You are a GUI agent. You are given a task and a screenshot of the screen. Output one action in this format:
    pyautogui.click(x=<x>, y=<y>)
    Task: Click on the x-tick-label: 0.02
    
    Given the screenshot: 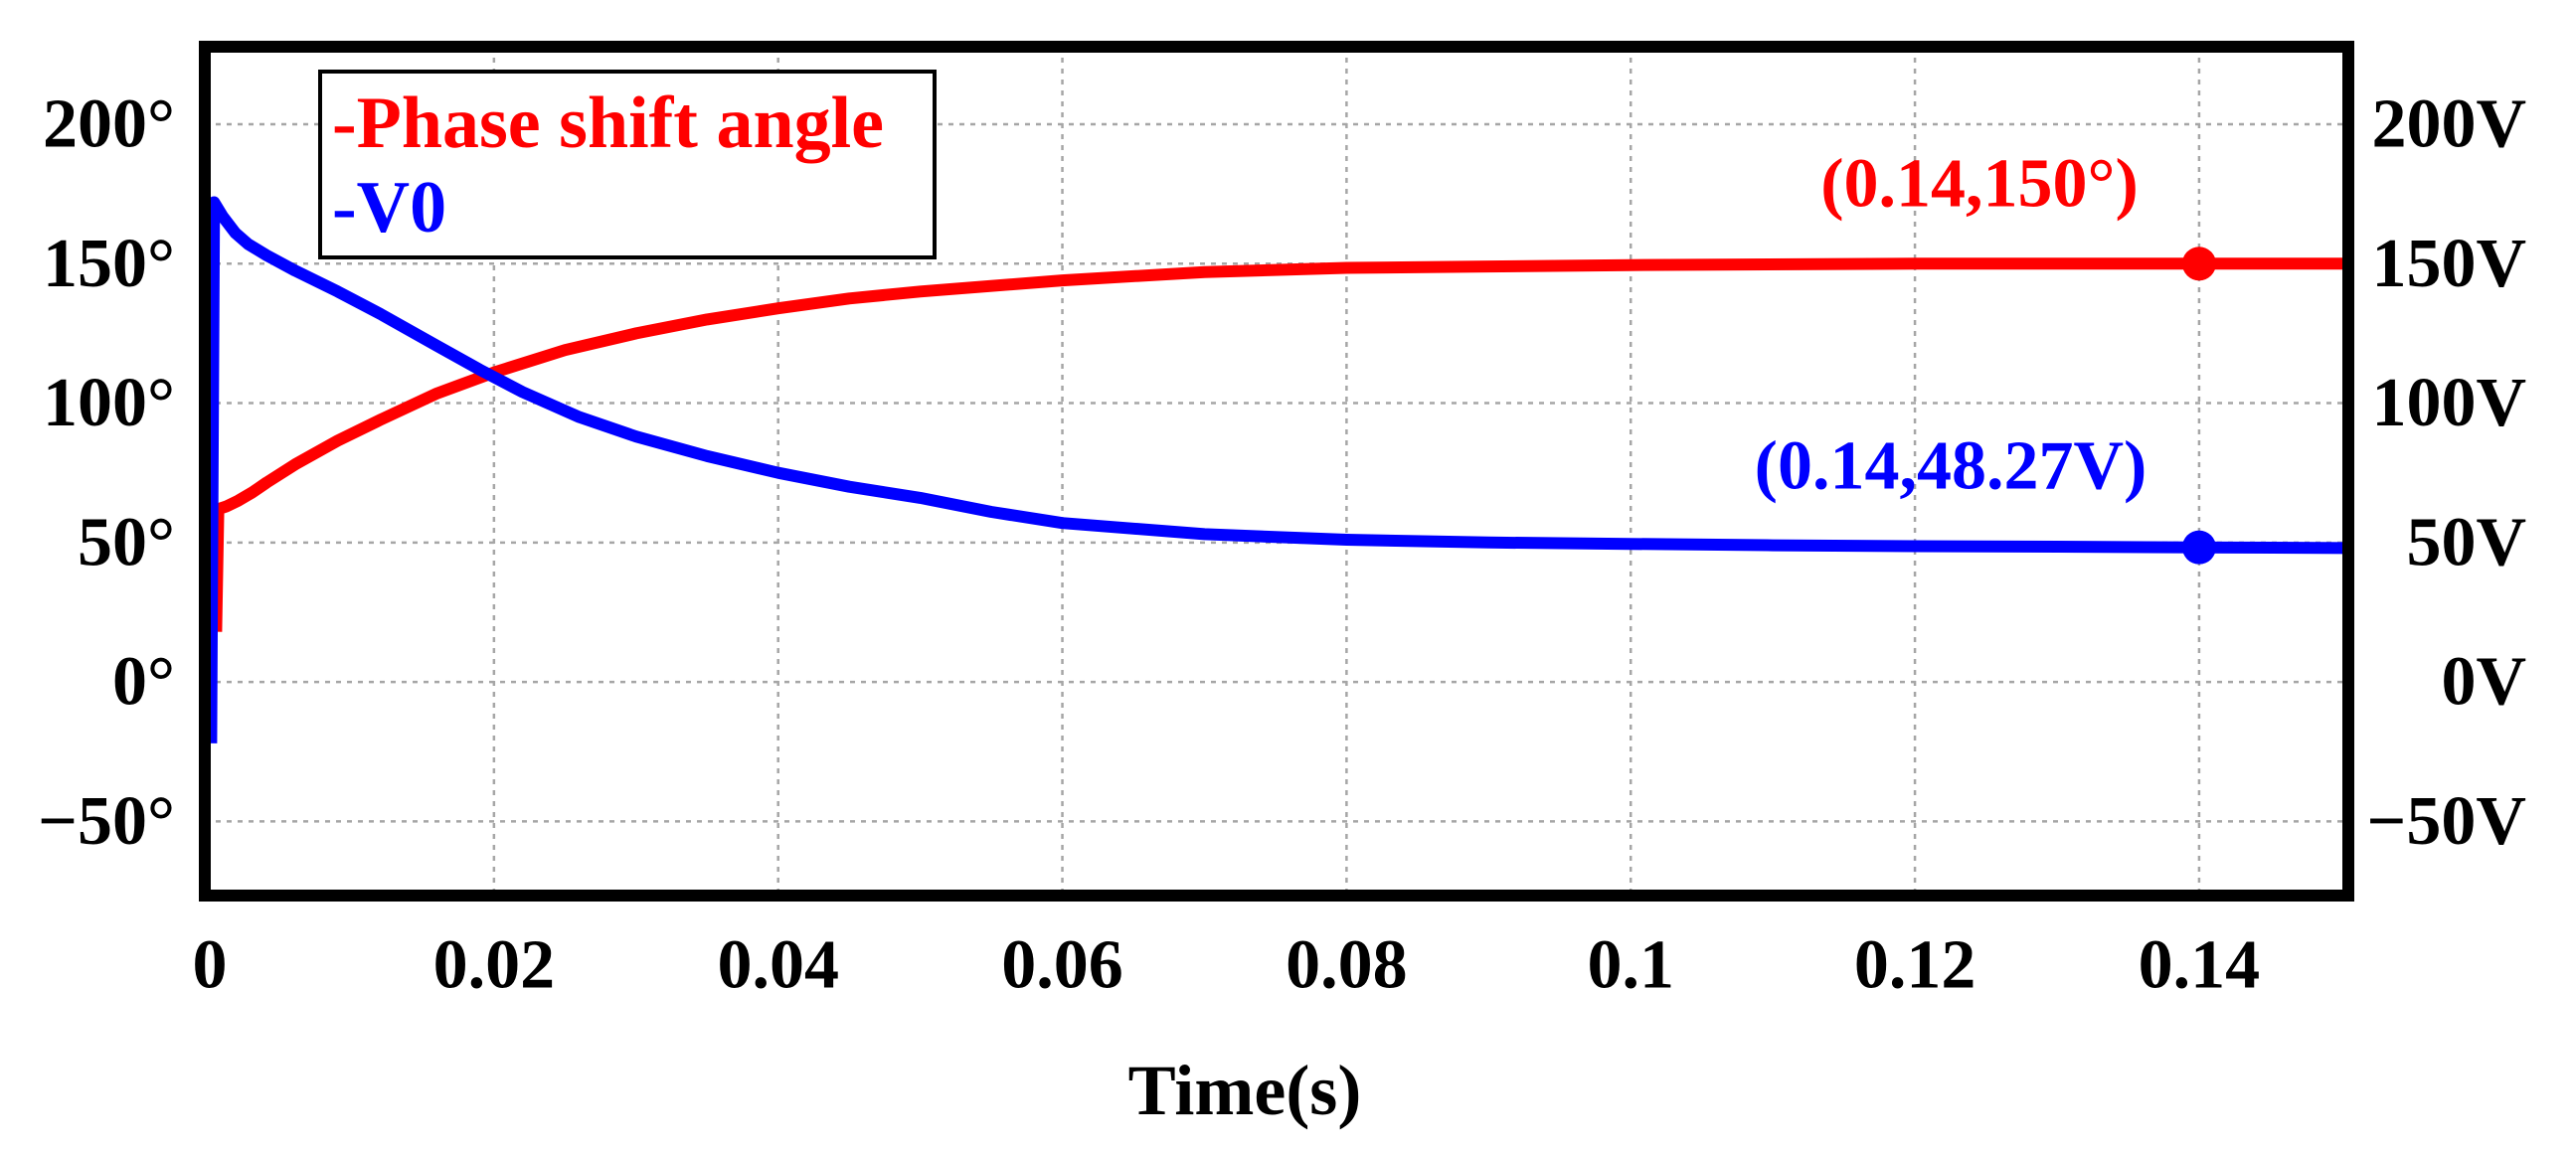 What is the action you would take?
    pyautogui.click(x=494, y=965)
    